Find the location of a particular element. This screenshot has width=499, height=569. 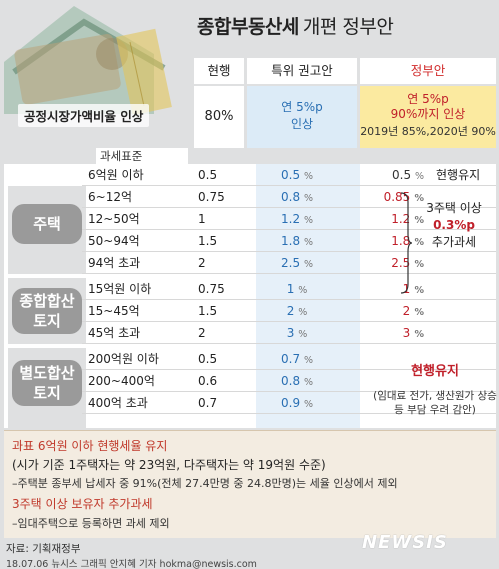

separate-line2: 토지 is located at coordinates (47, 393).